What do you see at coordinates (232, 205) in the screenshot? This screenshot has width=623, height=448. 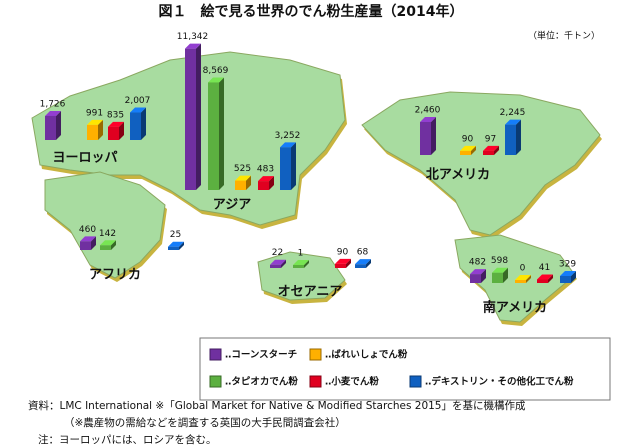 I see `region-label: アジア` at bounding box center [232, 205].